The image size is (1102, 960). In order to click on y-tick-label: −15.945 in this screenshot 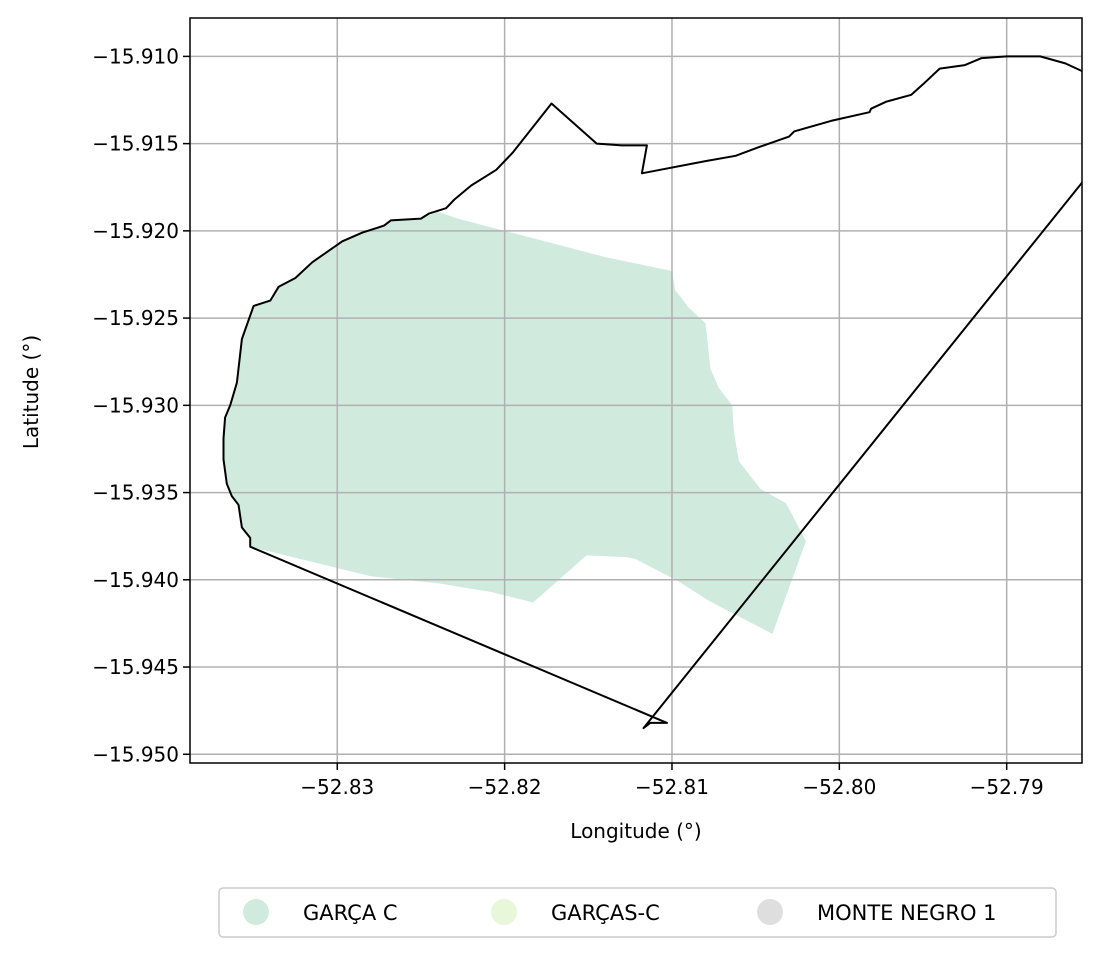, I will do `click(135, 667)`.